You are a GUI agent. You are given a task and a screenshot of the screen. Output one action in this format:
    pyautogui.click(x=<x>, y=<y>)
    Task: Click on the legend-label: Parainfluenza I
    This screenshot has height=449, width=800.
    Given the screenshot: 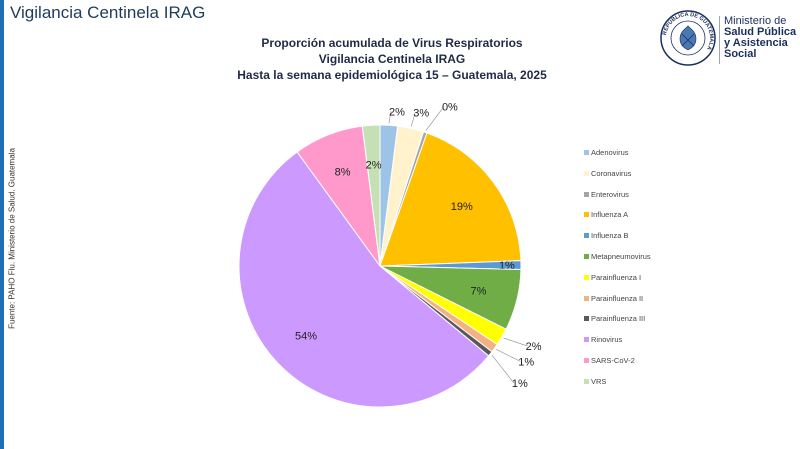 What is the action you would take?
    pyautogui.click(x=616, y=277)
    